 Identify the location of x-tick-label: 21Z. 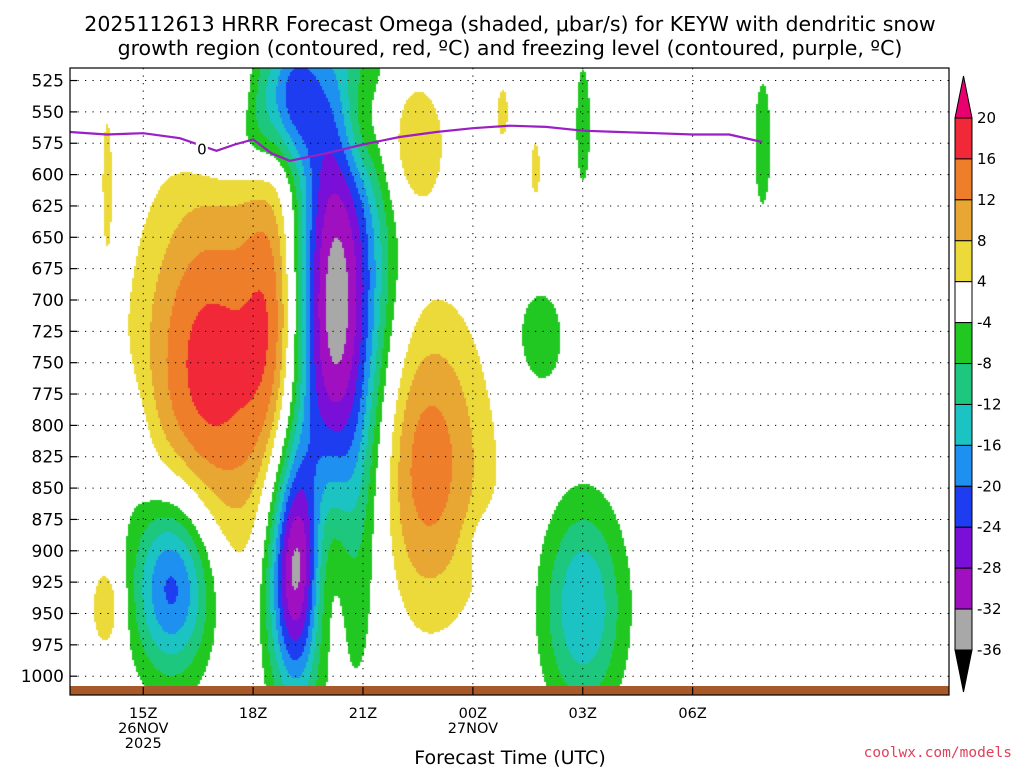
(363, 714).